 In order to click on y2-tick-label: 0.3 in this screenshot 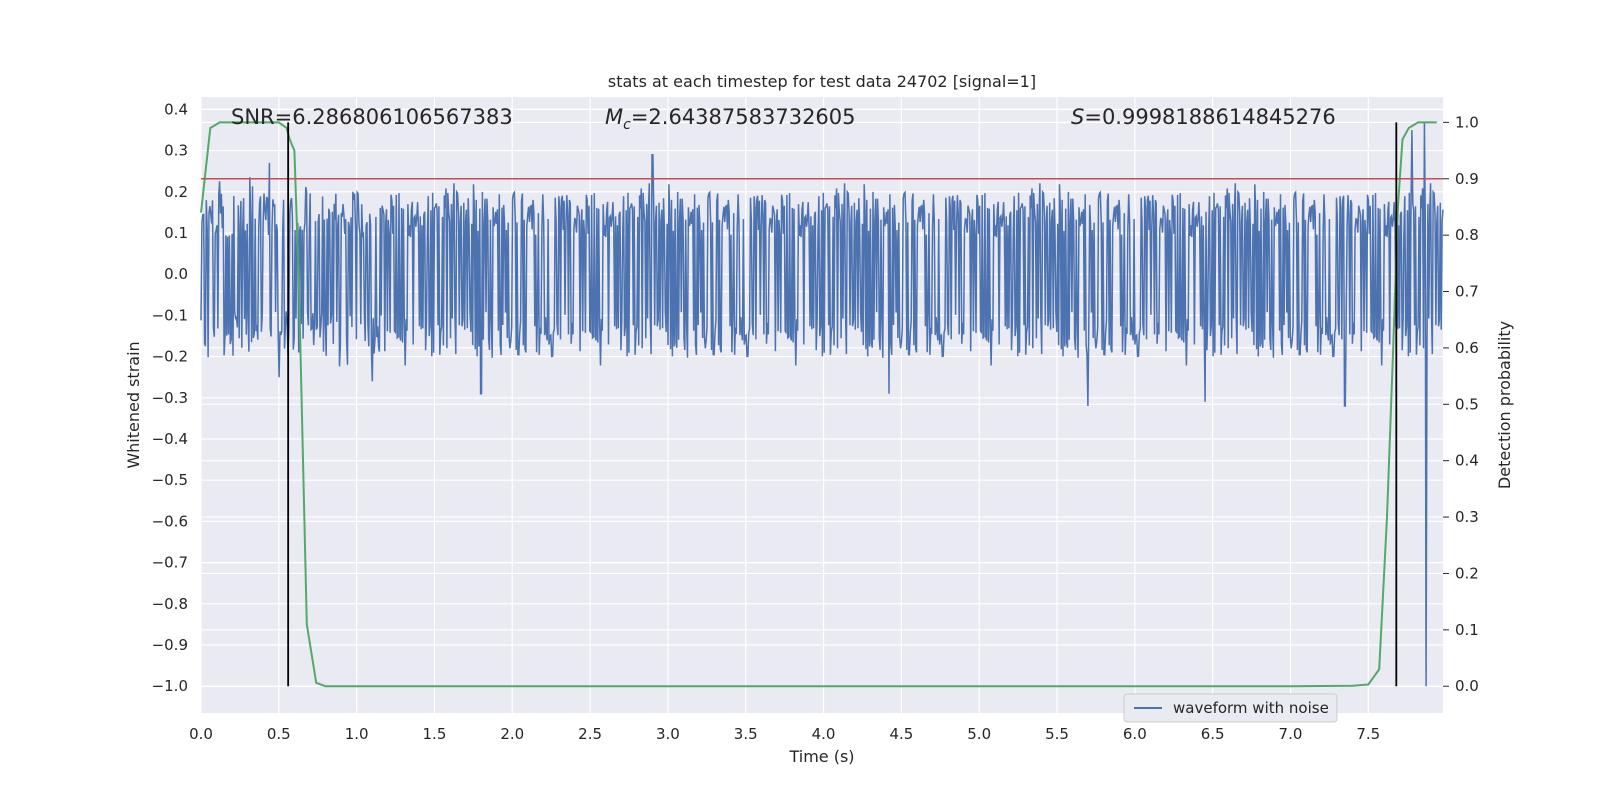, I will do `click(1467, 517)`.